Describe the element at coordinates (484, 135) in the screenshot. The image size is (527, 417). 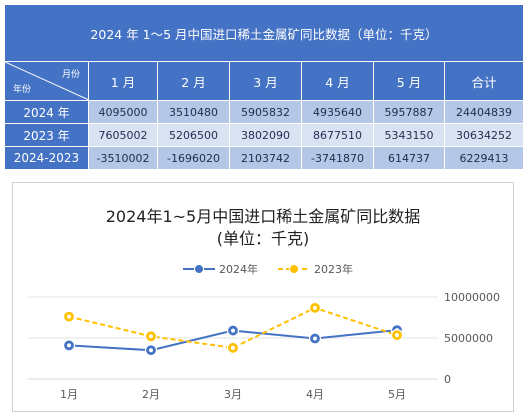
I see `table-cell-total: 30634252` at that location.